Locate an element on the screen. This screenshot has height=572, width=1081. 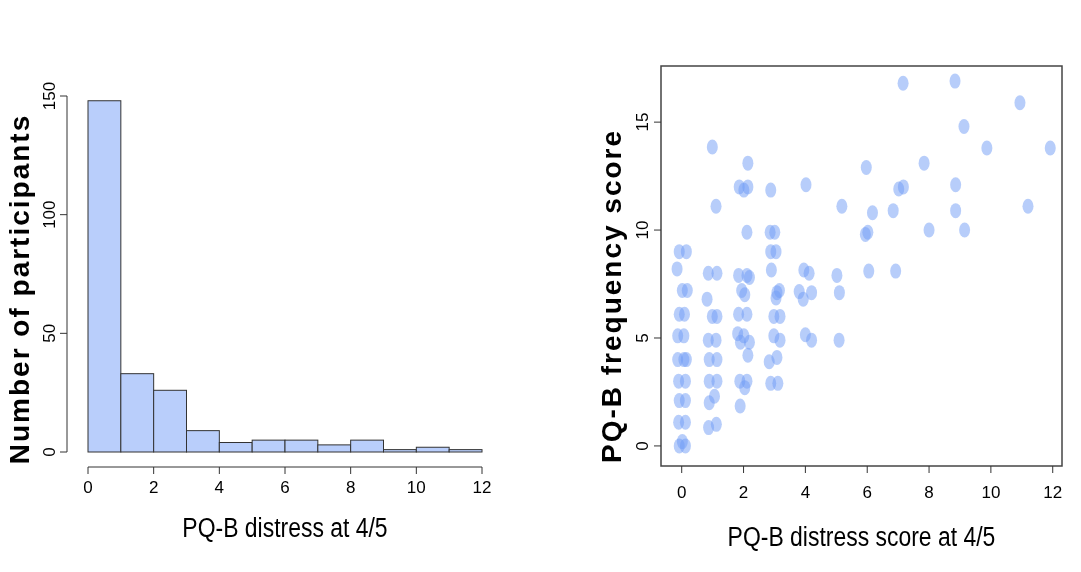
y-tick-label: 100 is located at coordinates (49, 214).